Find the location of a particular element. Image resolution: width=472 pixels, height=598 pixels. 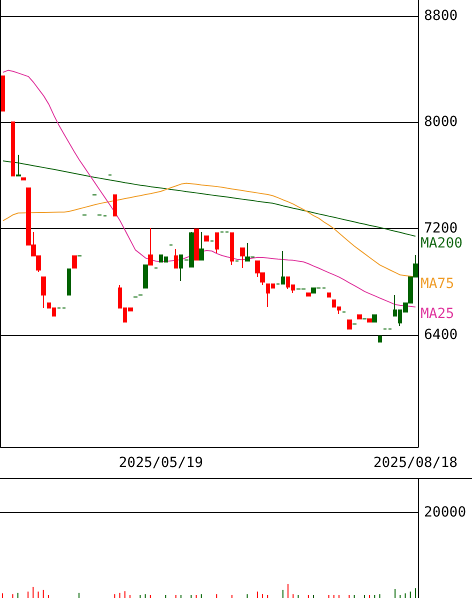

x-tick-label: 2025/08/18 is located at coordinates (415, 463).